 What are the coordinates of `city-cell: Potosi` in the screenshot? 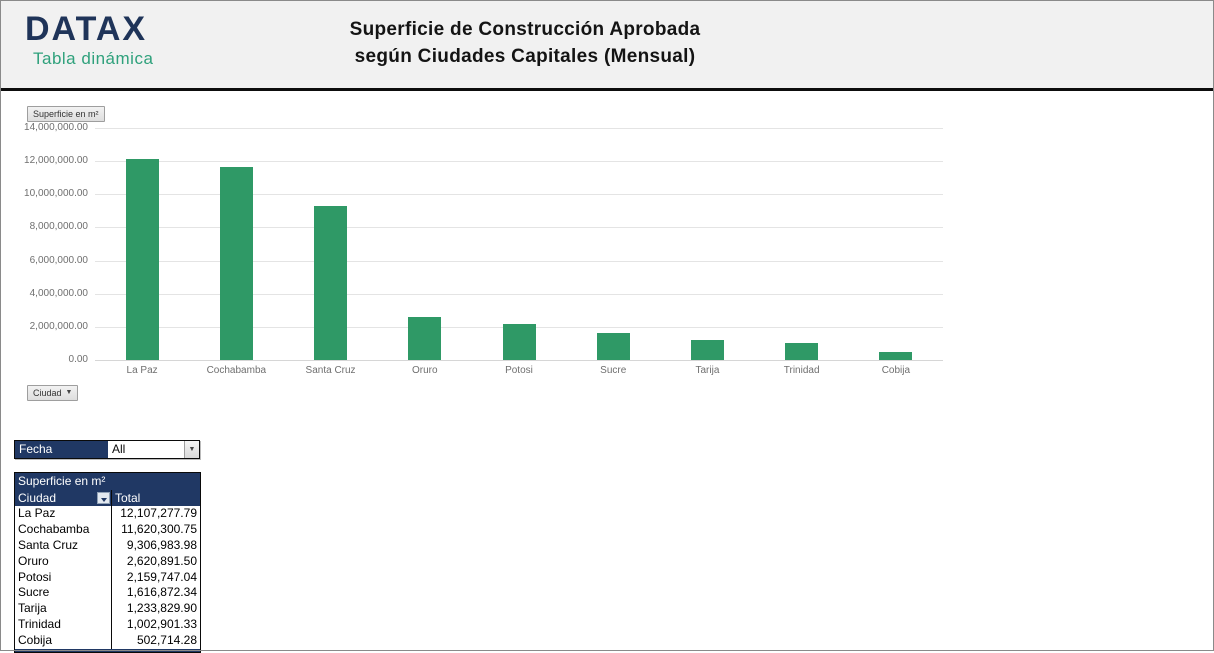 It's located at (35, 576).